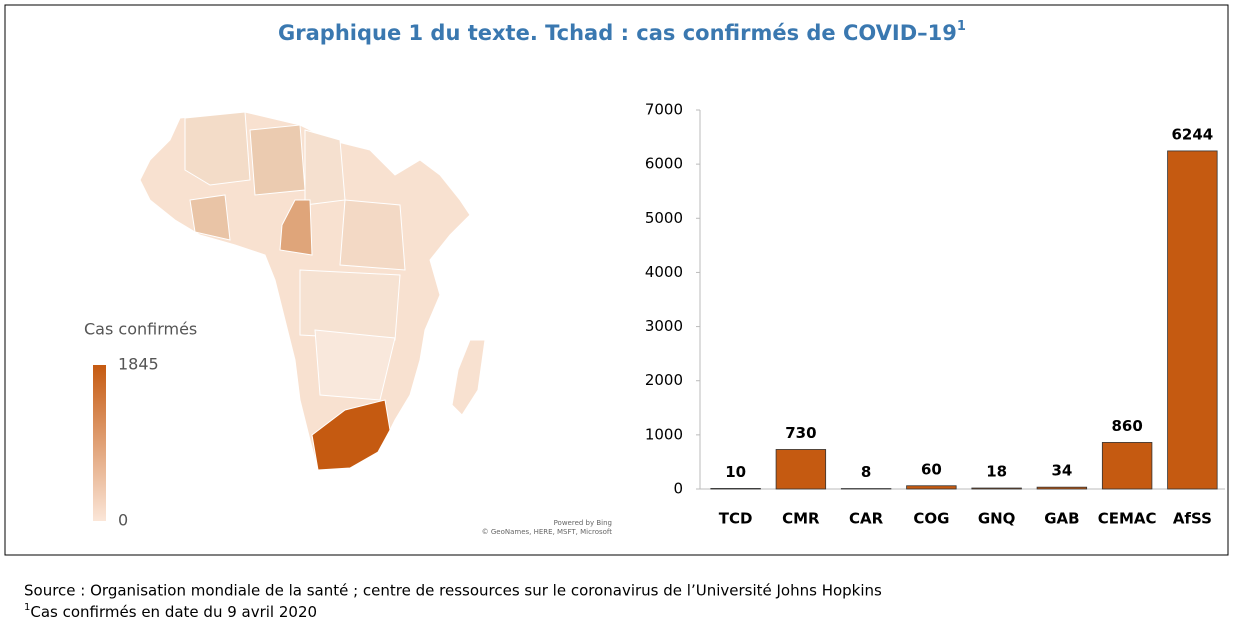 The image size is (1233, 621). I want to click on value-label: 860, so click(1126, 426).